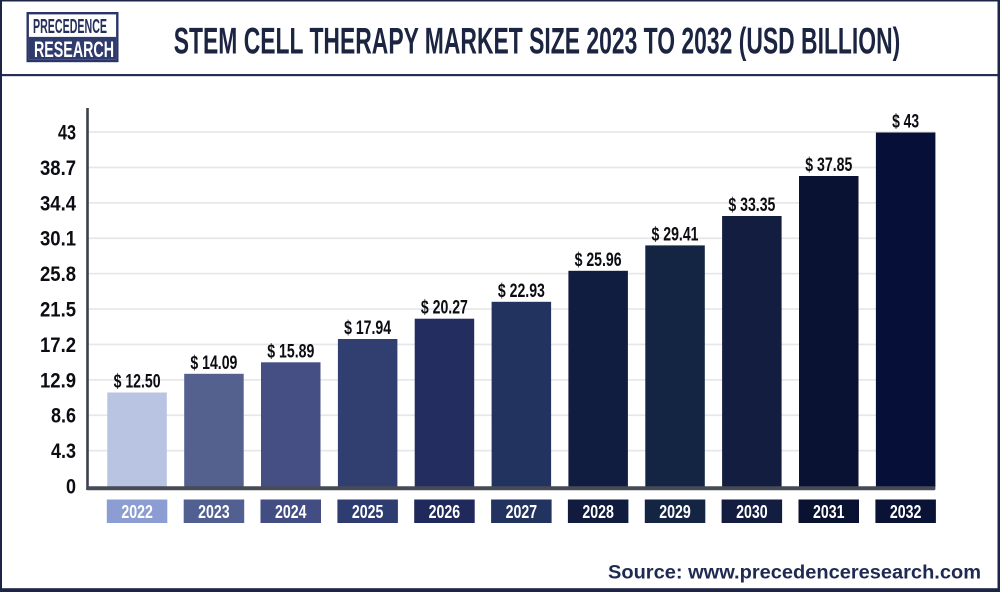 This screenshot has width=1000, height=592. Describe the element at coordinates (906, 511) in the screenshot. I see `svg-text: 2032` at that location.